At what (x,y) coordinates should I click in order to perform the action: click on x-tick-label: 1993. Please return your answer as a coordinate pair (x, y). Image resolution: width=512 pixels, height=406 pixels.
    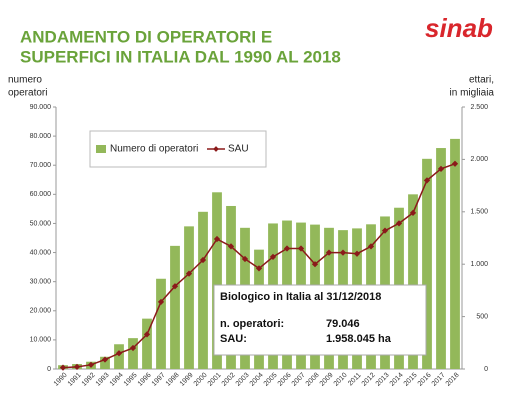
    Looking at the image, I should click on (103, 380).